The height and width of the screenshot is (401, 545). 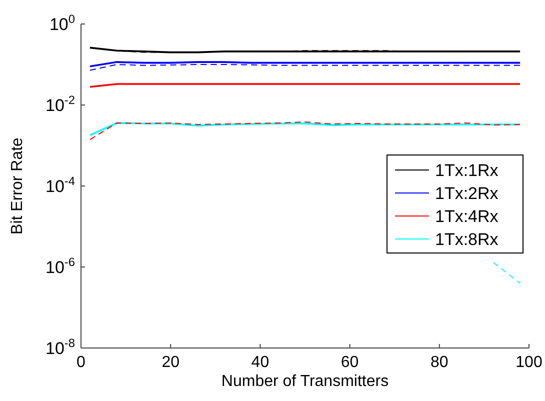 What do you see at coordinates (467, 170) in the screenshot?
I see `legend-label: 1Tx:1Rx` at bounding box center [467, 170].